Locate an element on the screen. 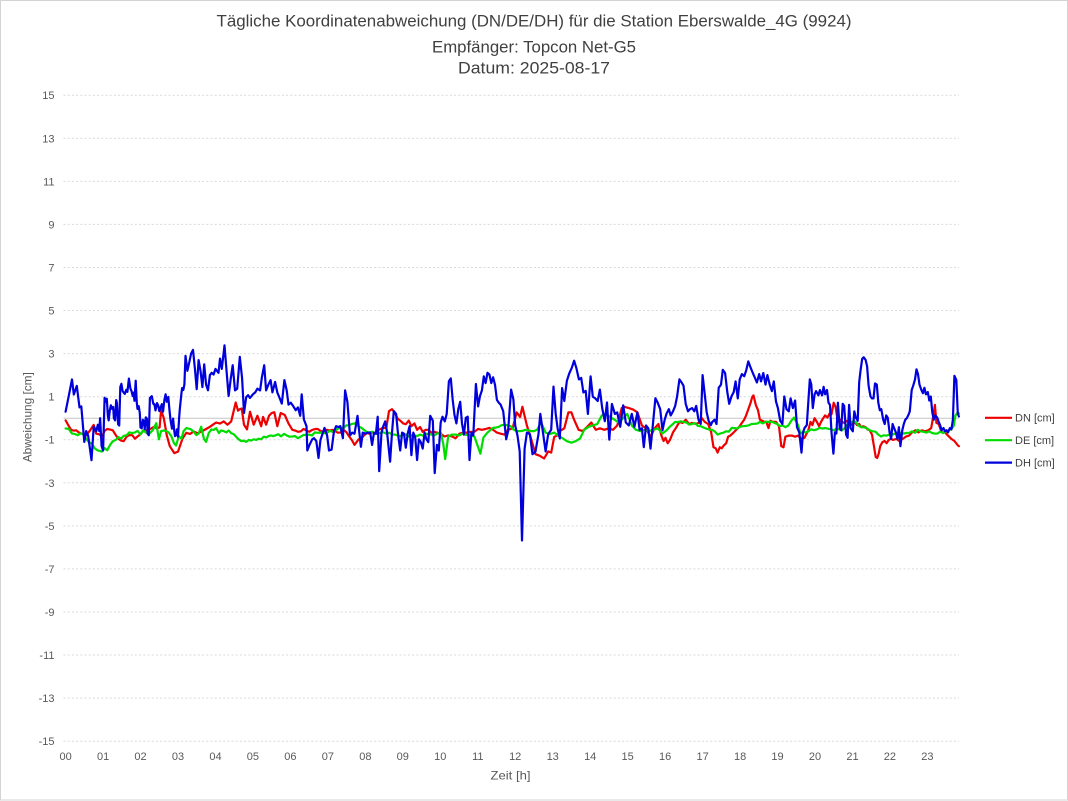 Image resolution: width=1068 pixels, height=801 pixels. svg-text: 00 is located at coordinates (65, 757).